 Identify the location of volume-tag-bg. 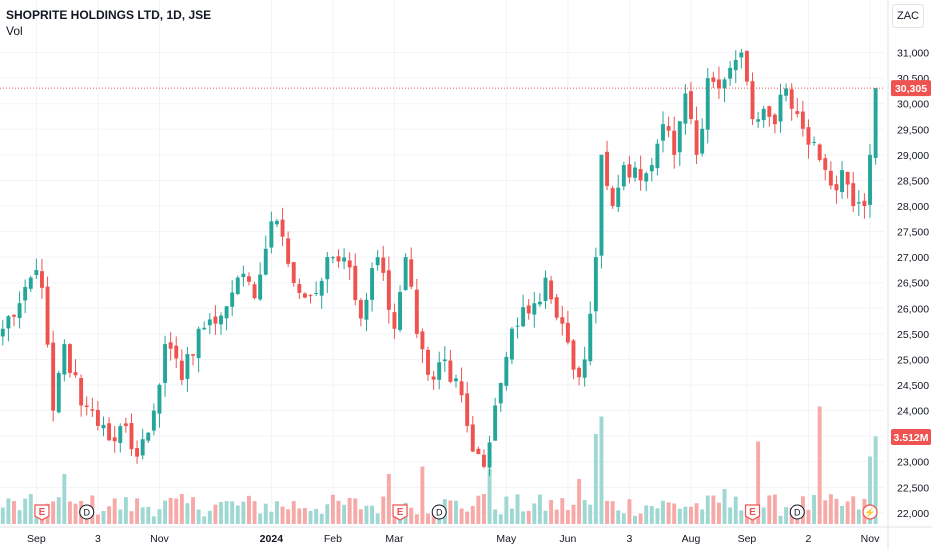
(911, 437).